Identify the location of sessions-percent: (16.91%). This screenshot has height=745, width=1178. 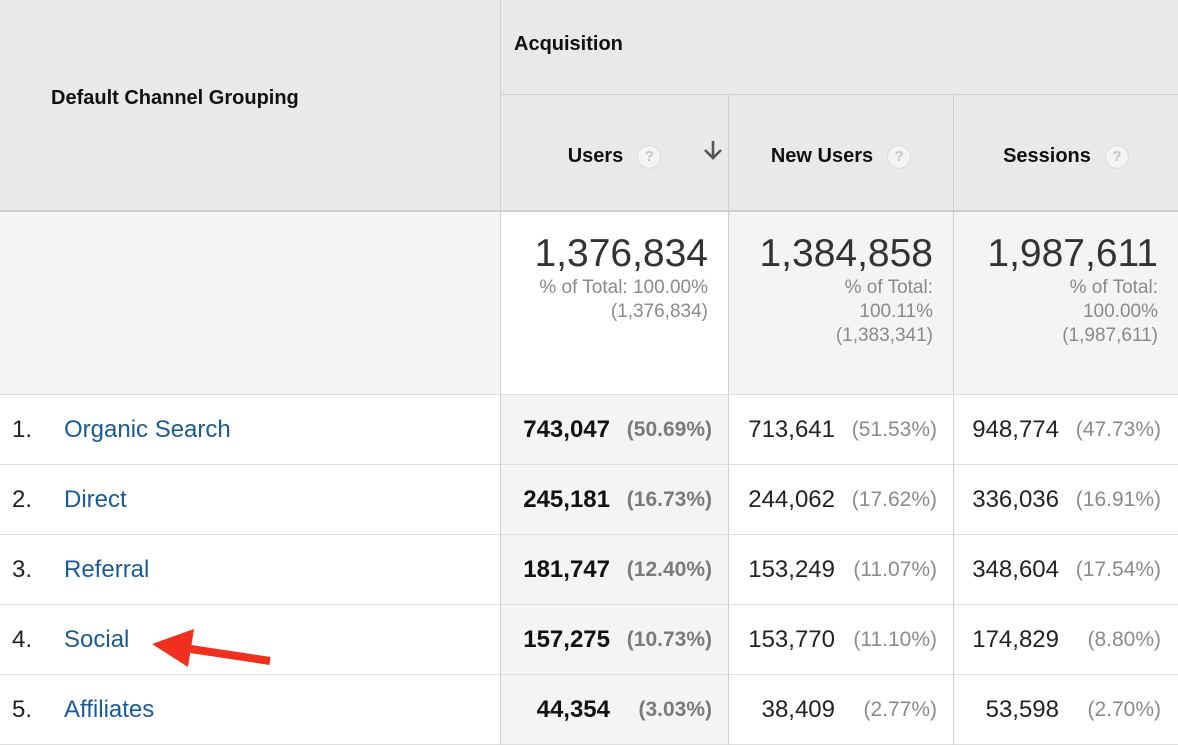
(1118, 499).